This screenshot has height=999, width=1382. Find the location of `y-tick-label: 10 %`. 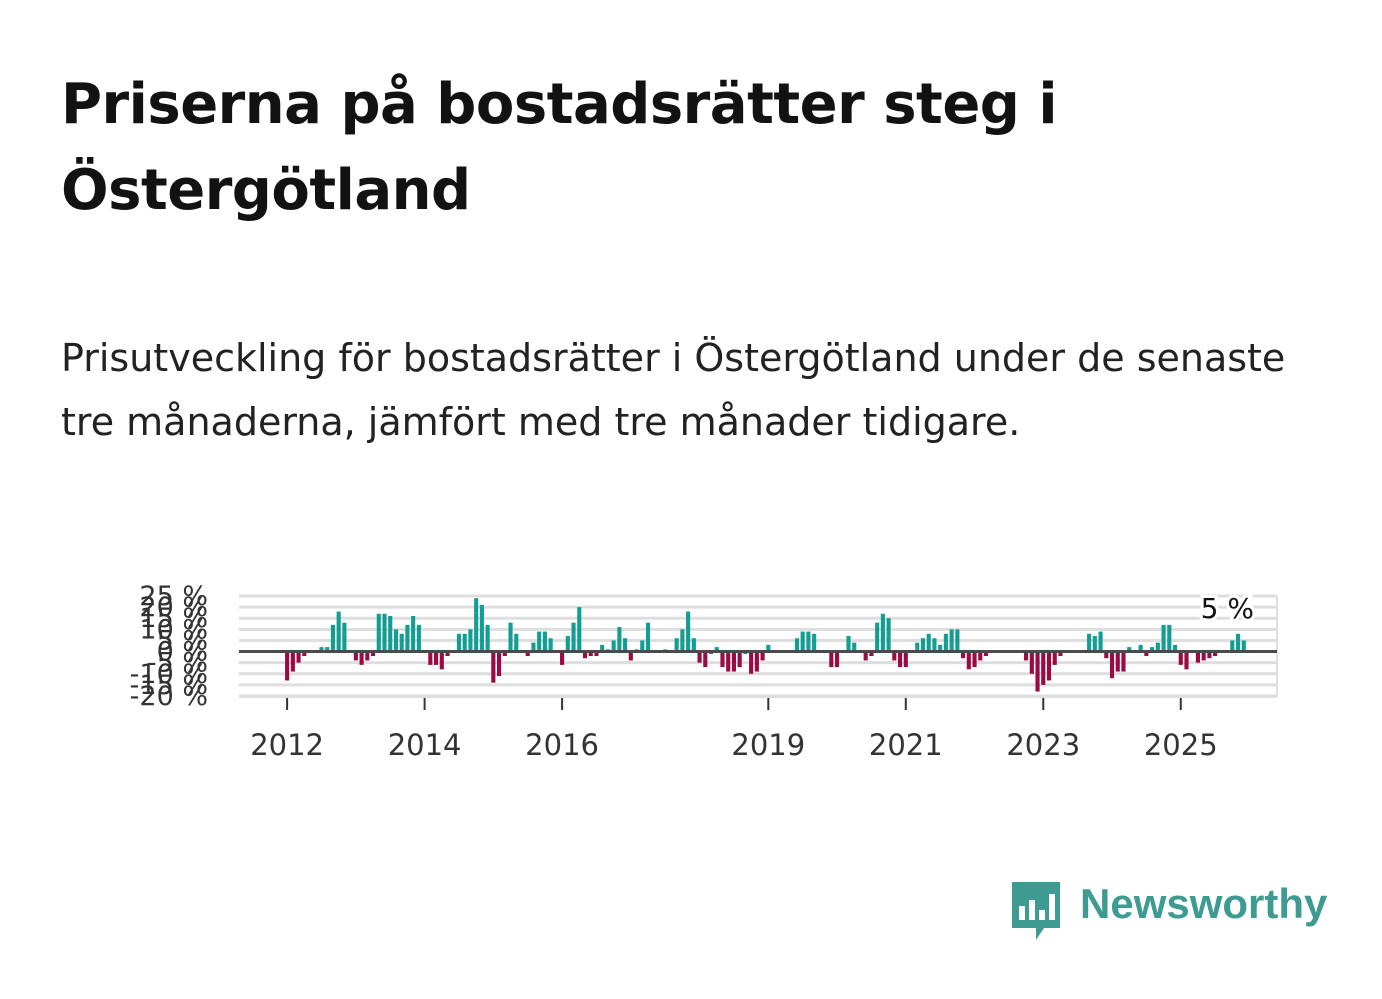

y-tick-label: 10 % is located at coordinates (173, 629).